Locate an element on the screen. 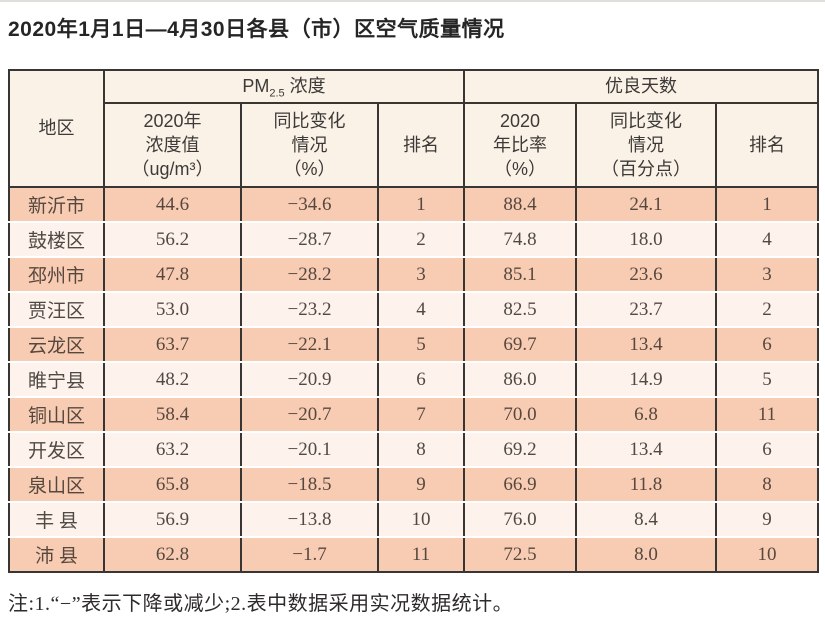  cell-pm25-rank: 7 is located at coordinates (421, 415).